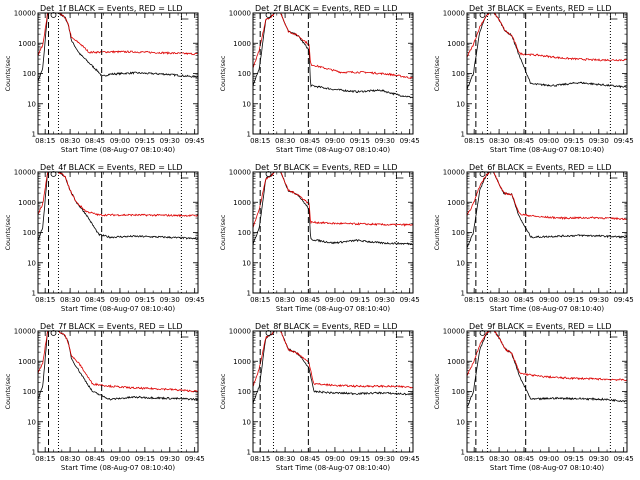 The height and width of the screenshot is (480, 640). I want to click on chart-title: Det_8f BLACK = Events, RED = LLD, so click(326, 326).